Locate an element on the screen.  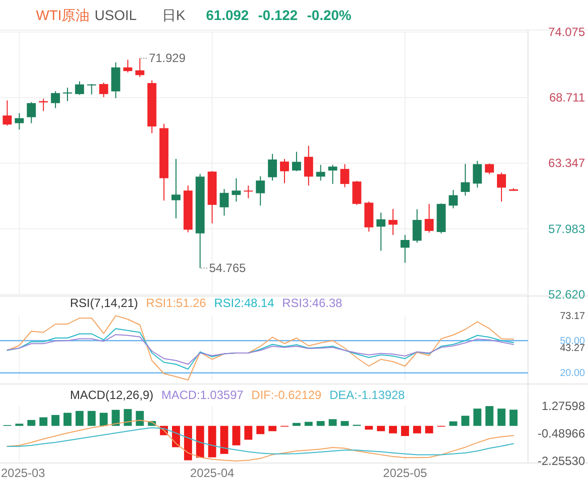
series-name: RSI1:51.26 is located at coordinates (176, 303).